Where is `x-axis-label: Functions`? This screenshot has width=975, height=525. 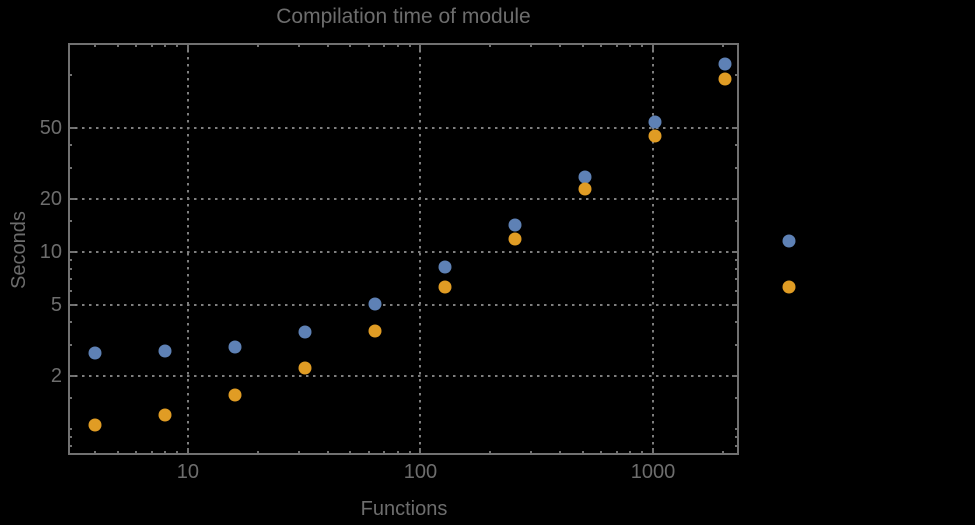
x-axis-label: Functions is located at coordinates (404, 509).